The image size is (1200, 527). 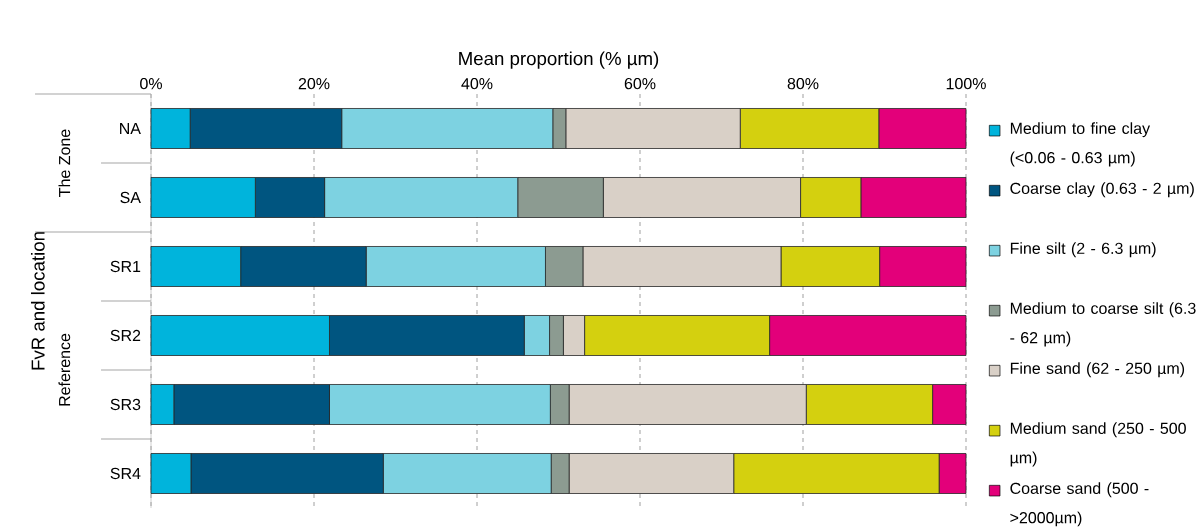 I want to click on legend-label: Coarse sand (500 - >2000µm), so click(x=1079, y=504).